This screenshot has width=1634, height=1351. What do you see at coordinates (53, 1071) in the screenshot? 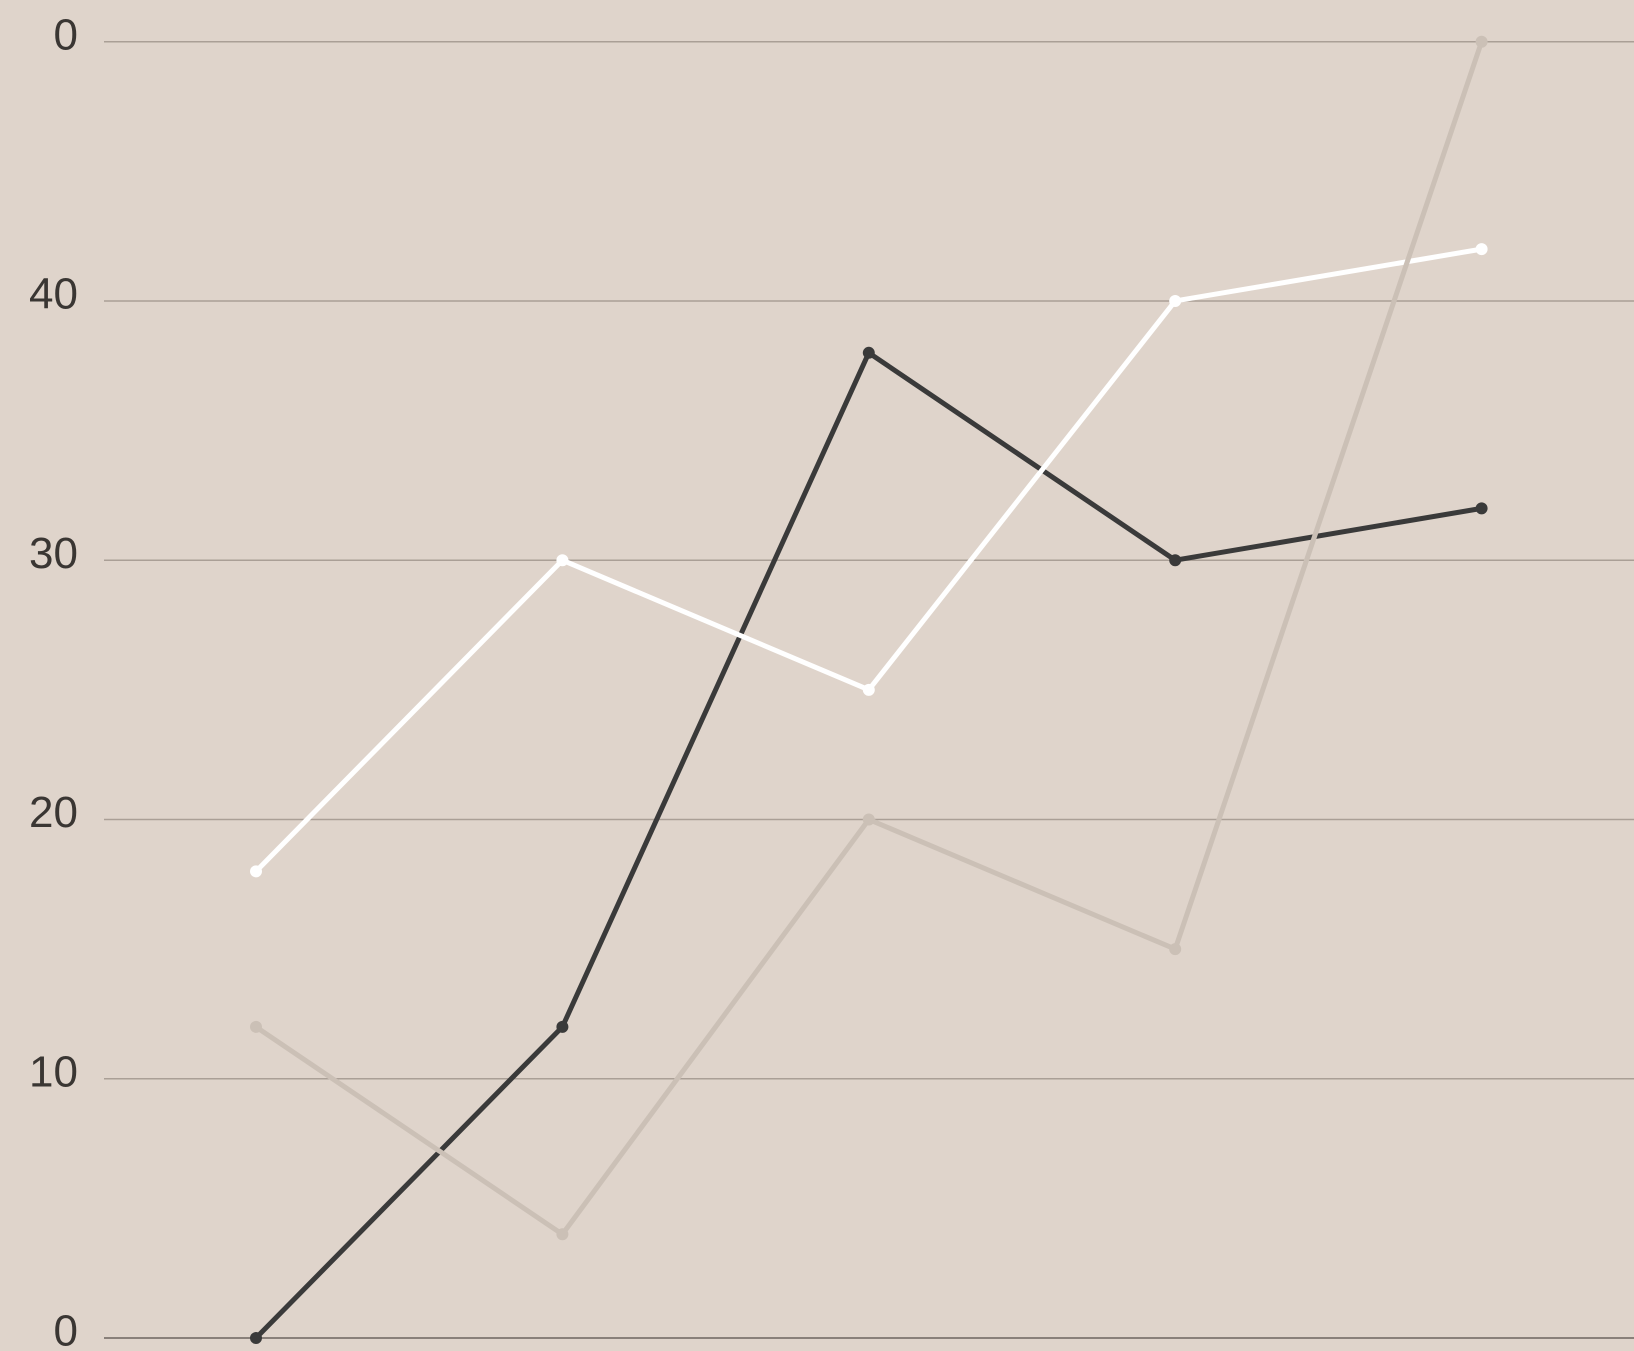
I see `y-tick-label: 10` at bounding box center [53, 1071].